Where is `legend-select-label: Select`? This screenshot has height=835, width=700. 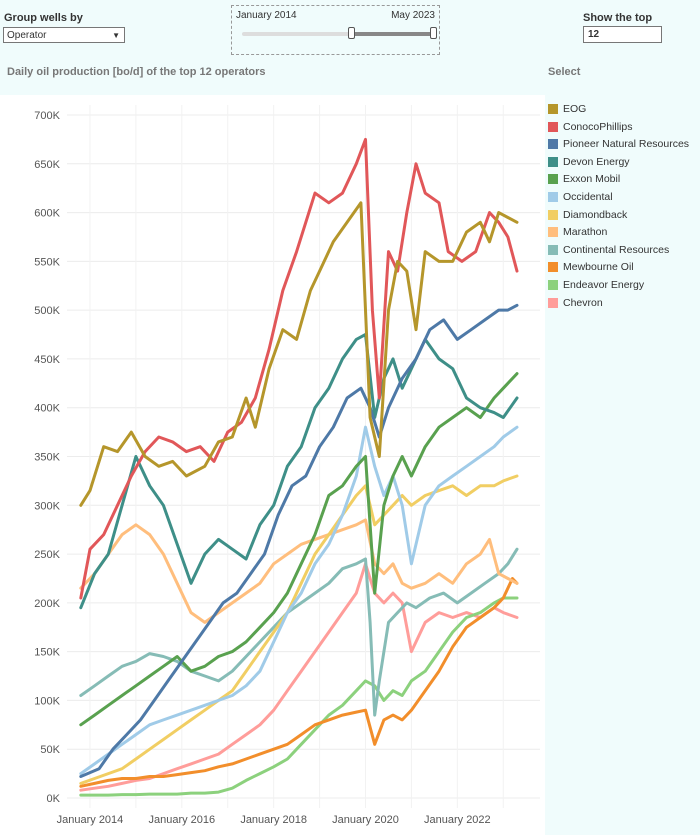 legend-select-label: Select is located at coordinates (564, 72).